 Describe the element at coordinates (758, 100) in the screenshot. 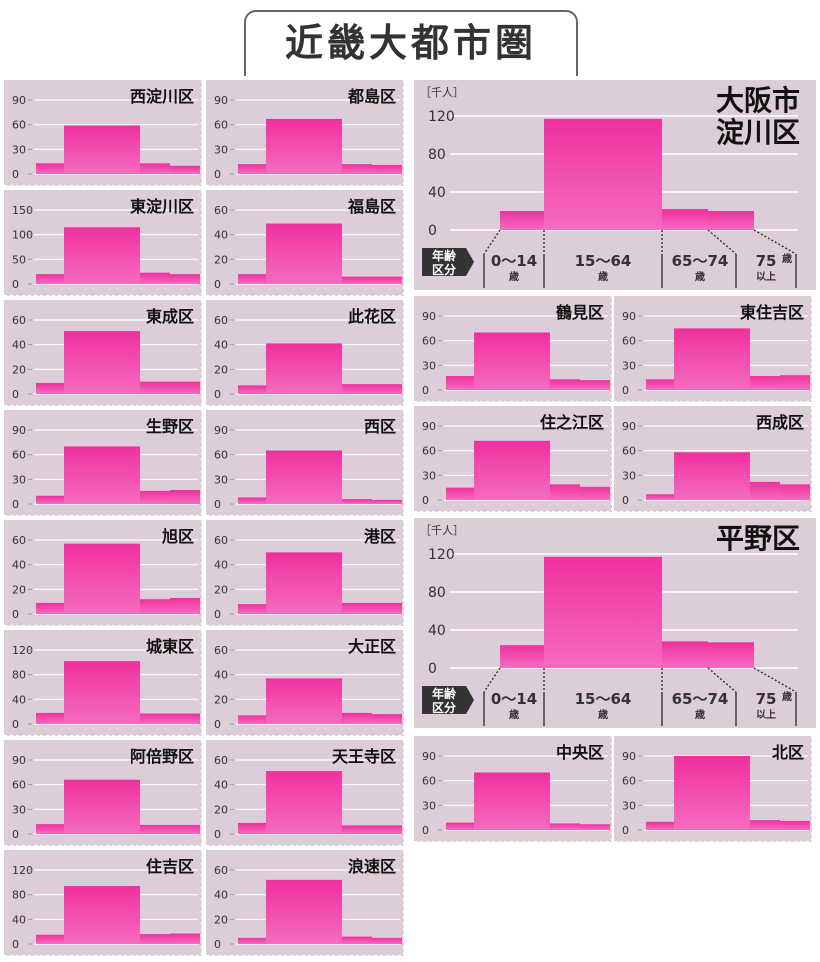

I see `panel-title: 大阪市` at that location.